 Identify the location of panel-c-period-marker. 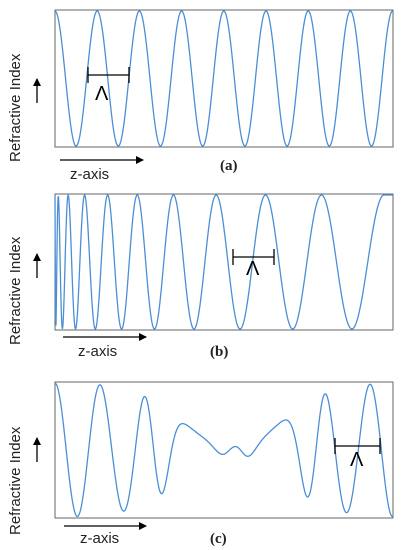
(357, 446).